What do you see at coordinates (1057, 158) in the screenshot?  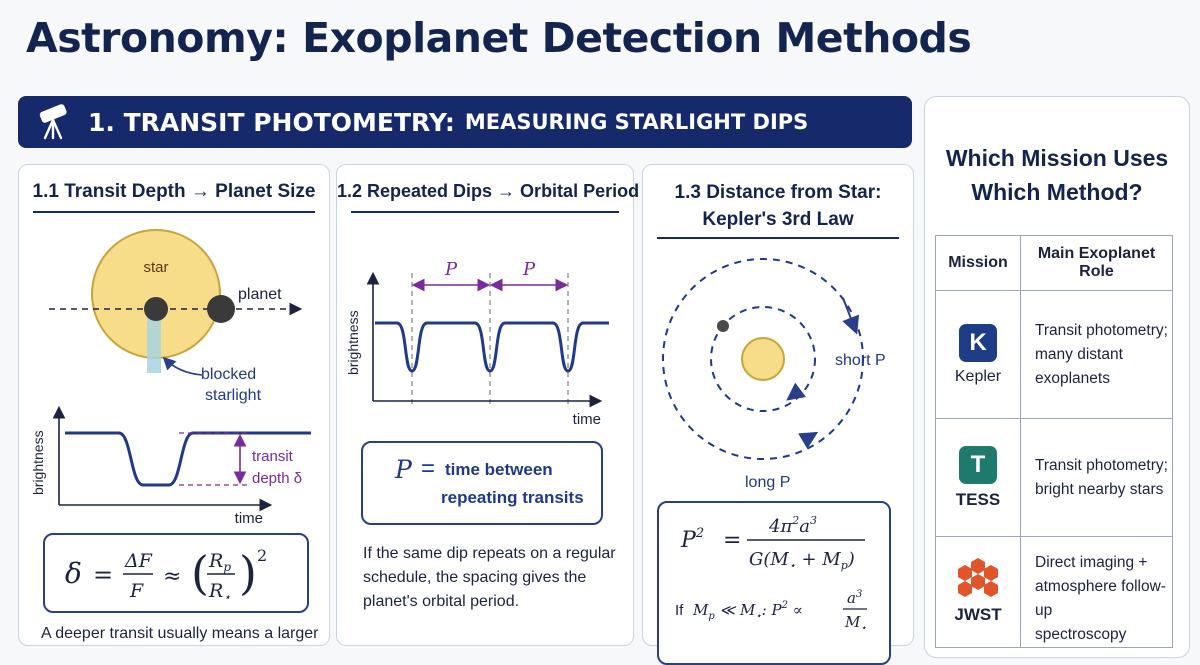 I see `sidebar-title-line-1: Which Mission Uses` at bounding box center [1057, 158].